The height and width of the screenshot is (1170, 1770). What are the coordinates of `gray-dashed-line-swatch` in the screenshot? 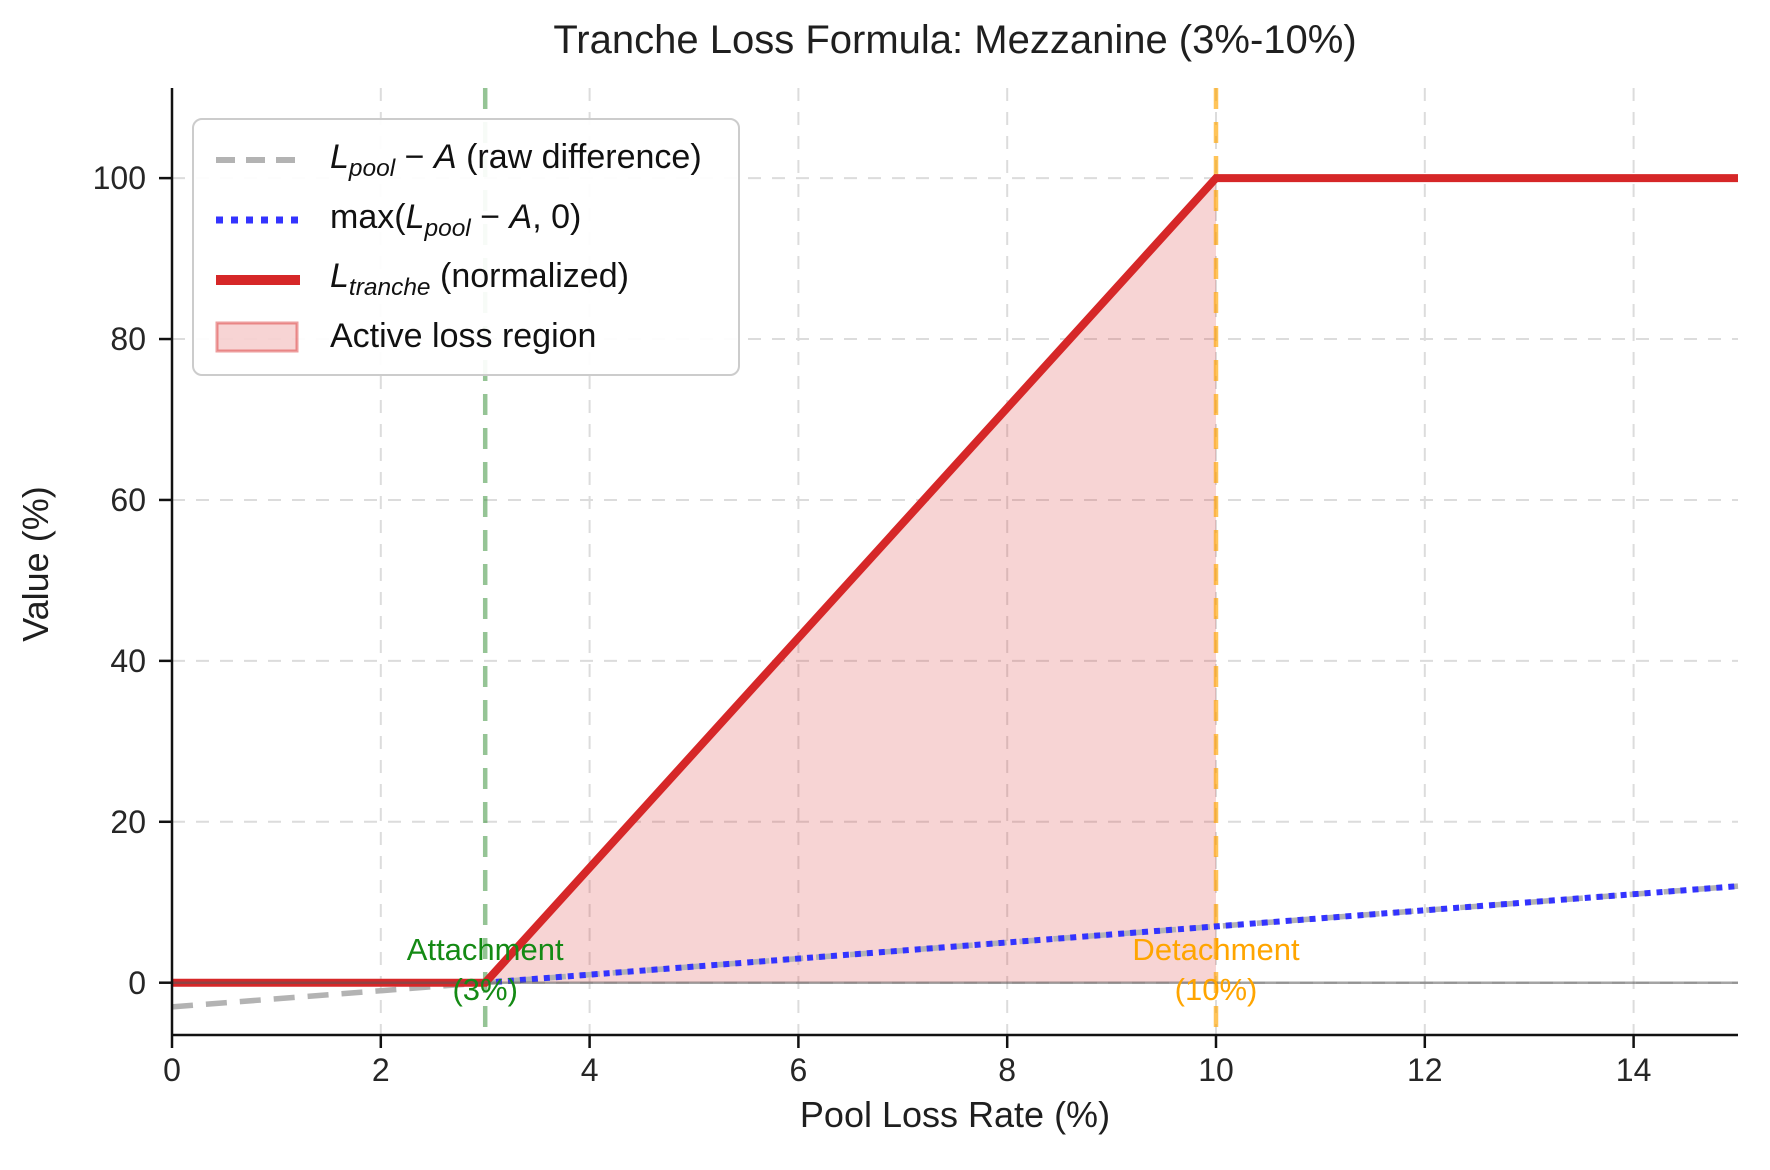 It's located at (258, 159).